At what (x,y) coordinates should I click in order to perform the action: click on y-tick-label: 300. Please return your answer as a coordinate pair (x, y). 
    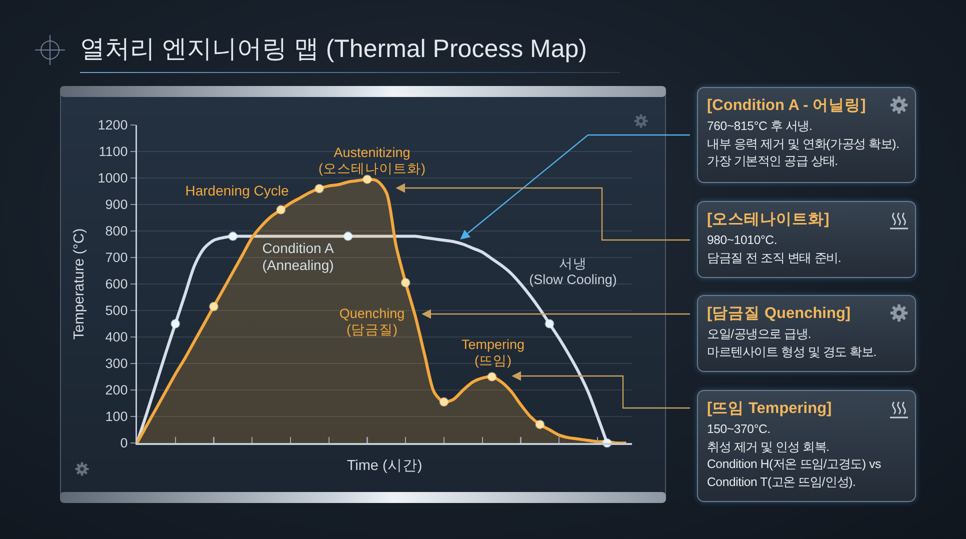
    Looking at the image, I should click on (116, 364).